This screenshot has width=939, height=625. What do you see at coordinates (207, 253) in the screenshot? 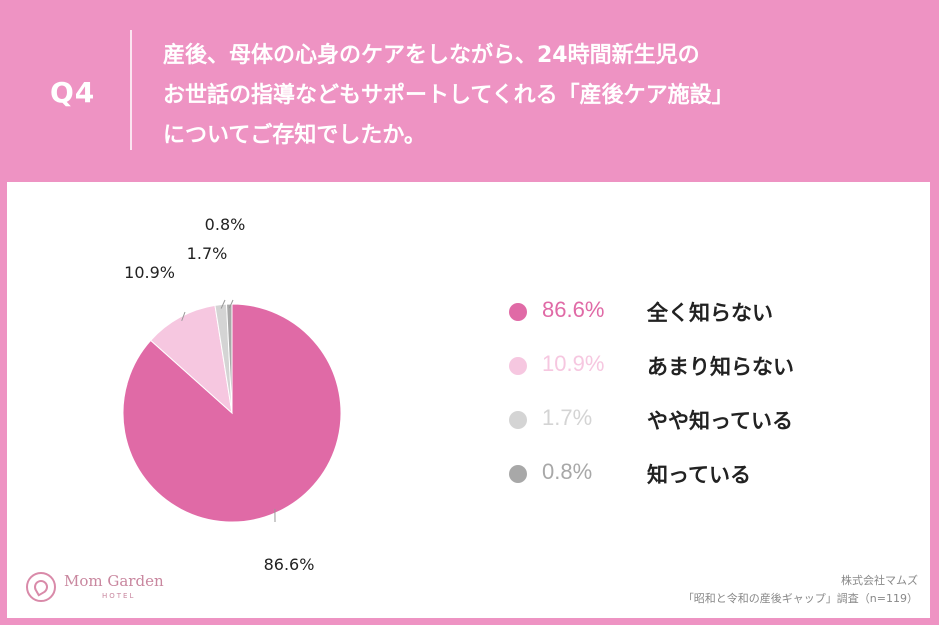
I see `slice-value-label: 1.7%` at bounding box center [207, 253].